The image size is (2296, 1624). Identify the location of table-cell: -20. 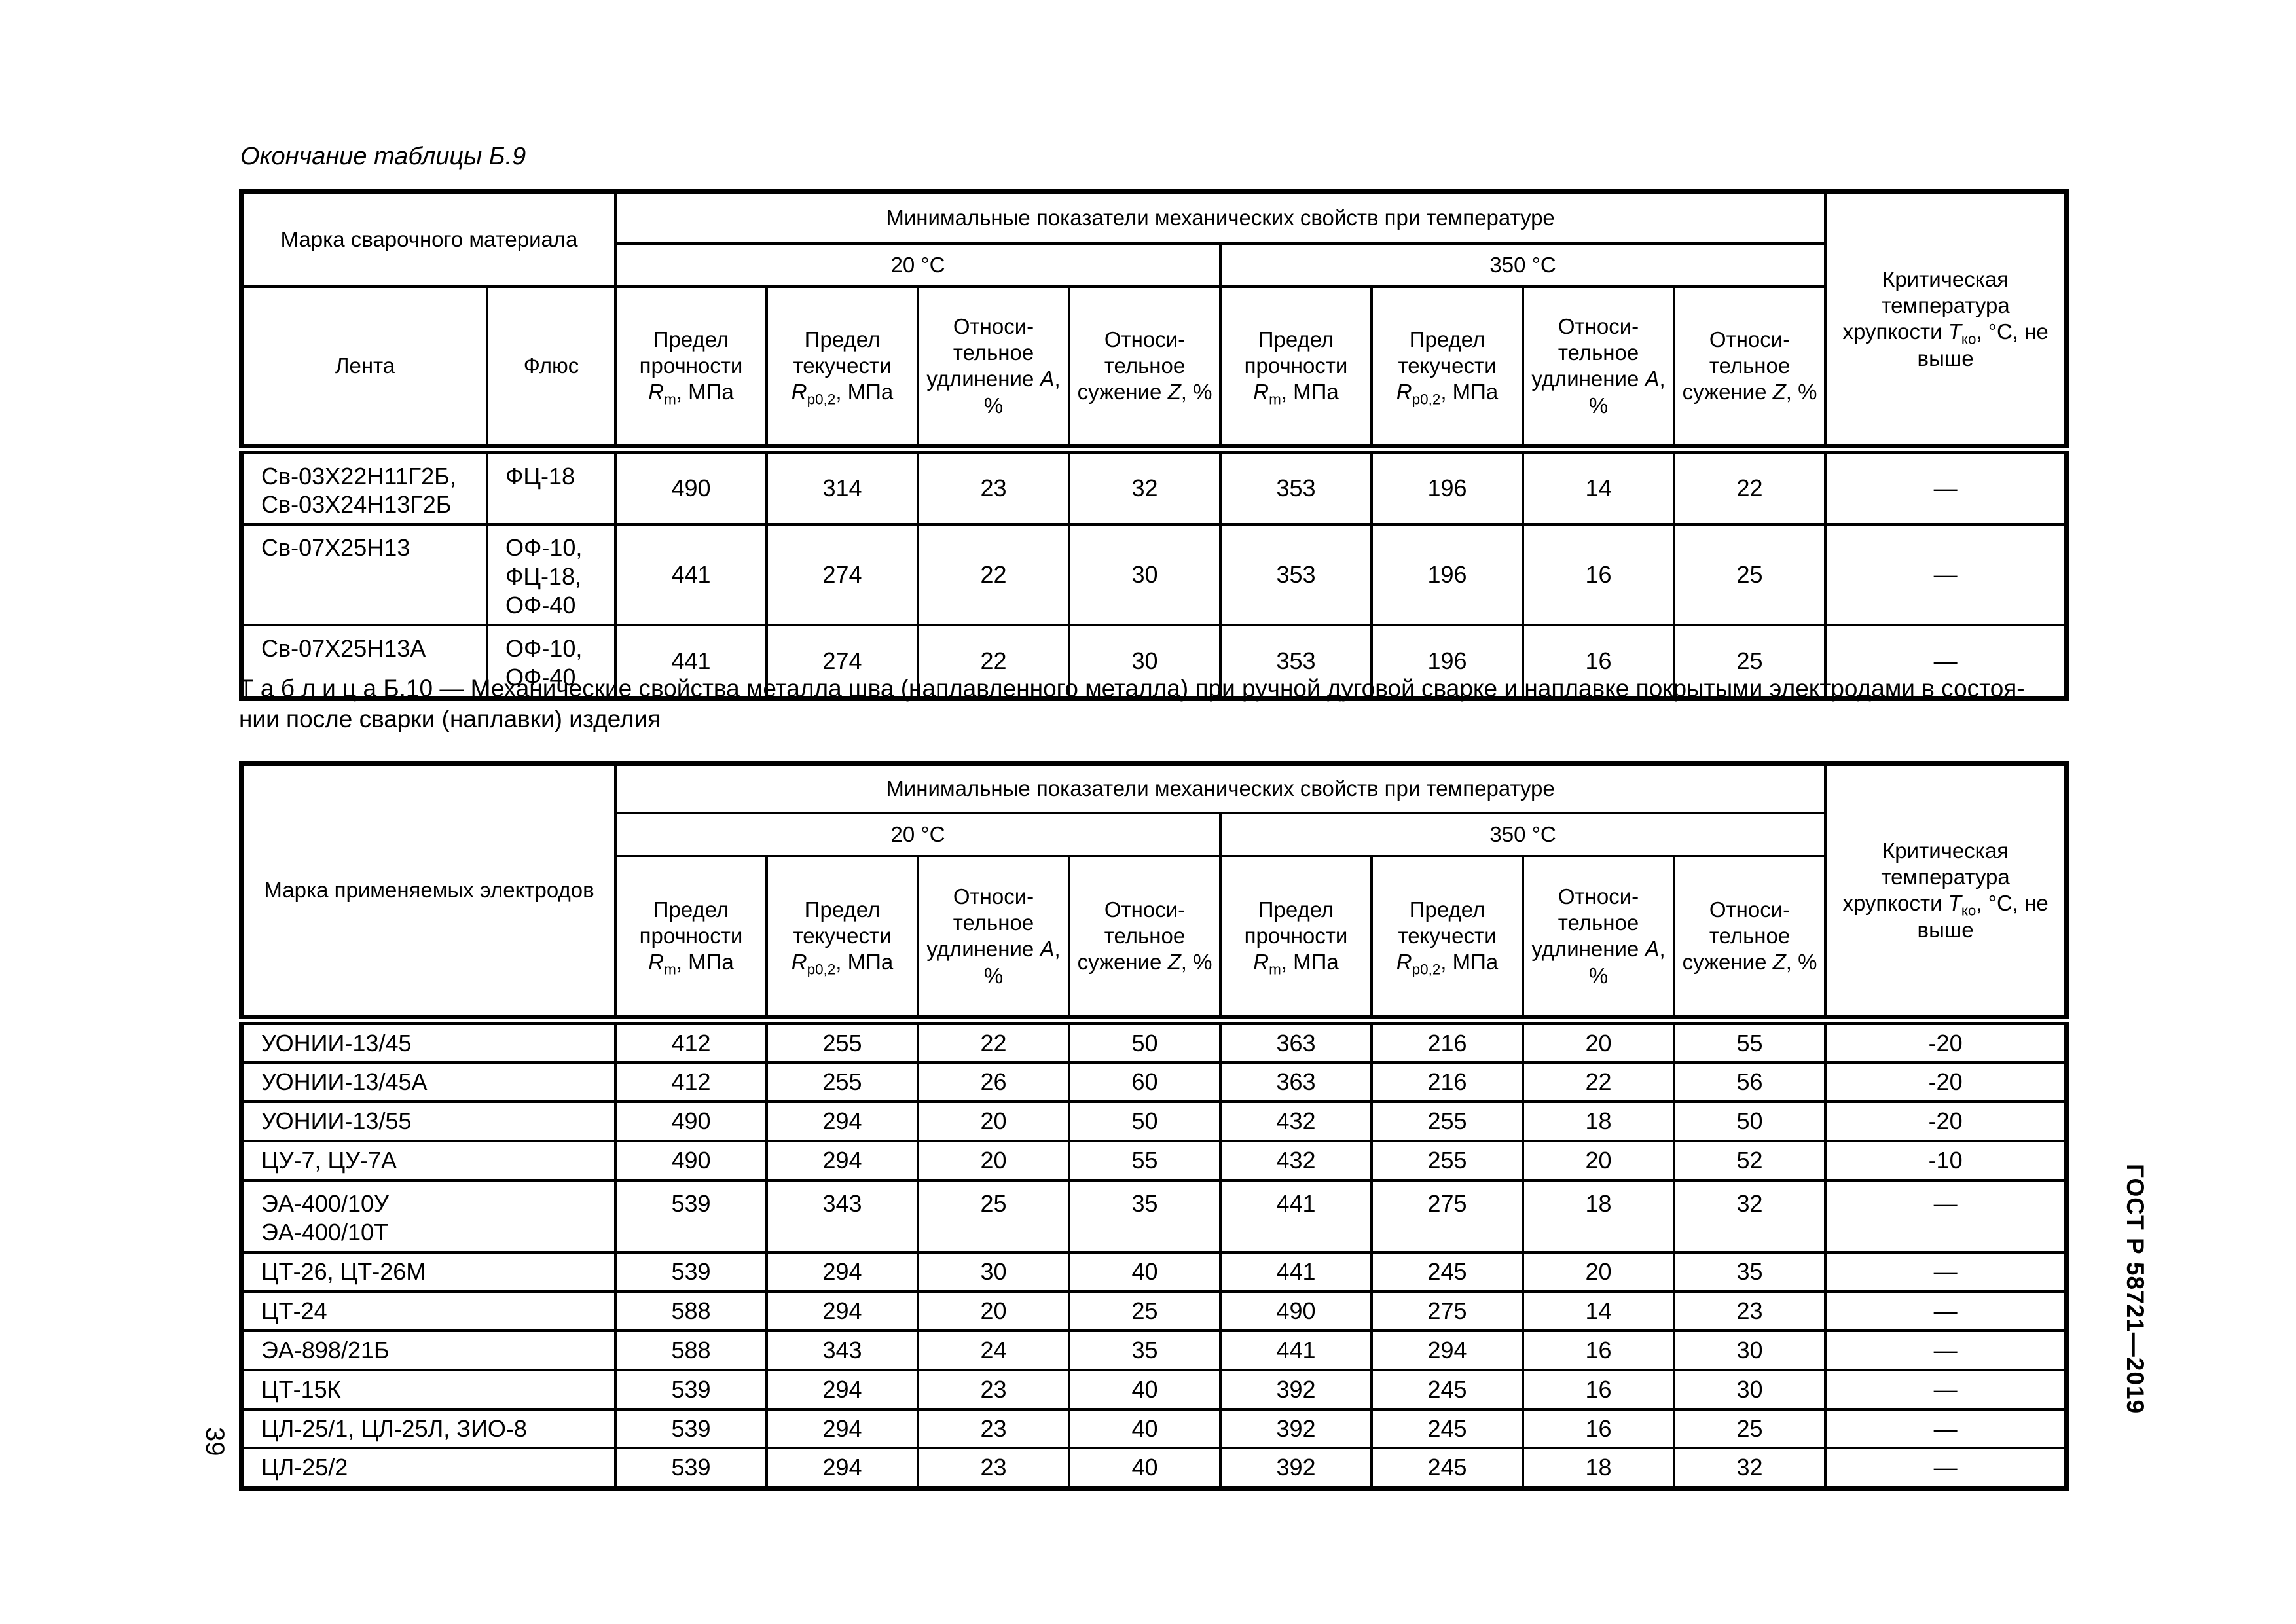
(1946, 1121).